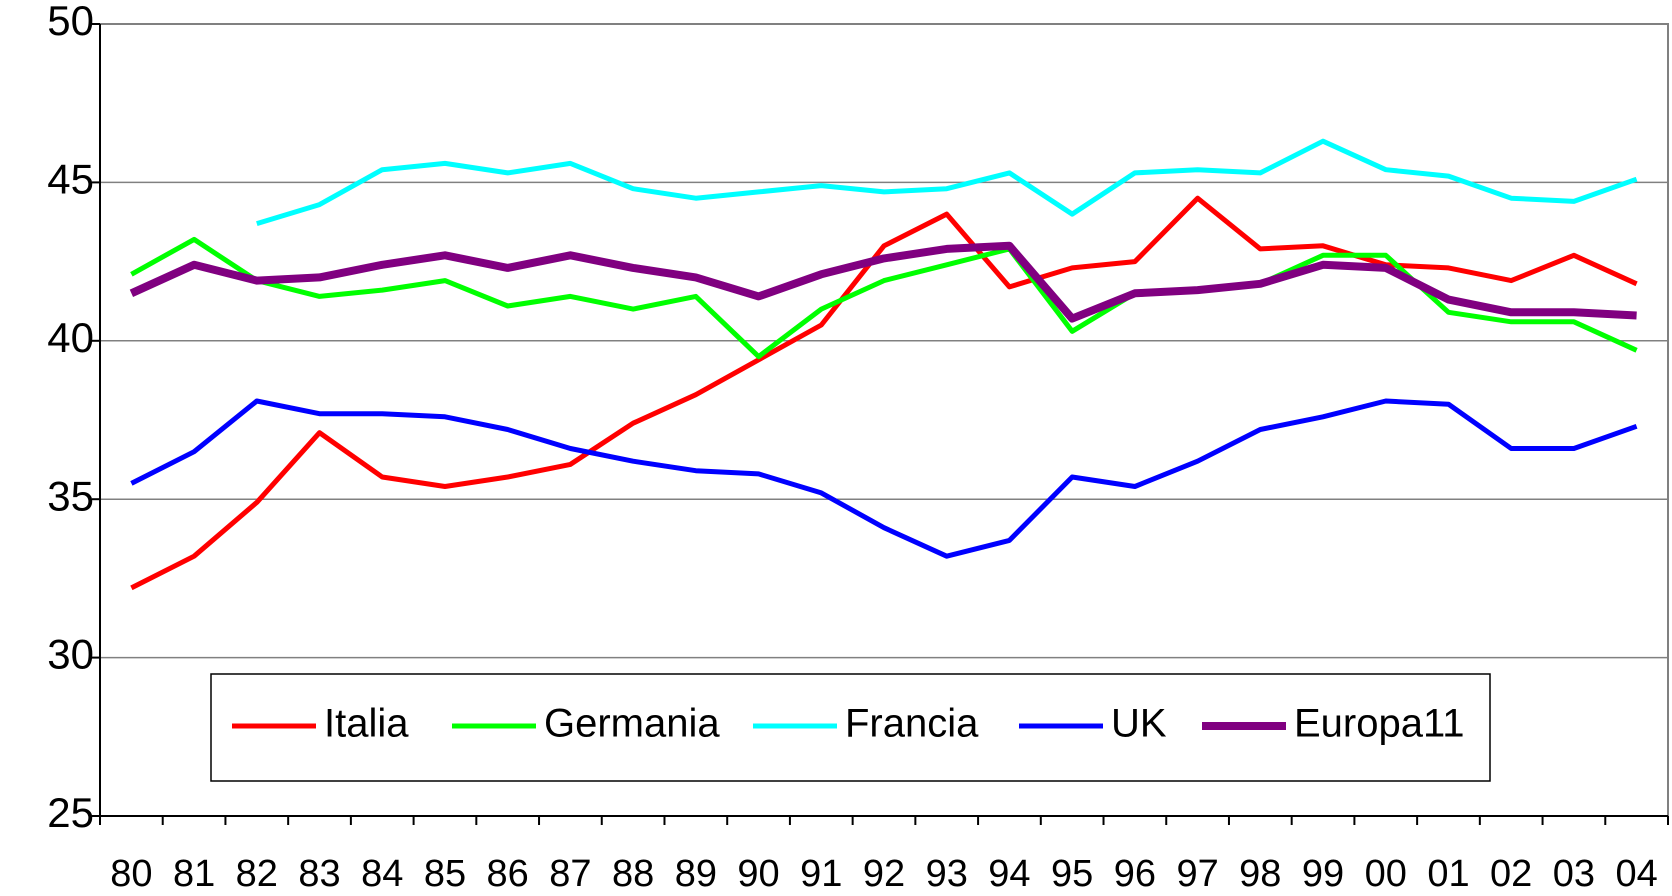 The image size is (1672, 896). Describe the element at coordinates (1197, 874) in the screenshot. I see `x-tick-label: 97` at that location.